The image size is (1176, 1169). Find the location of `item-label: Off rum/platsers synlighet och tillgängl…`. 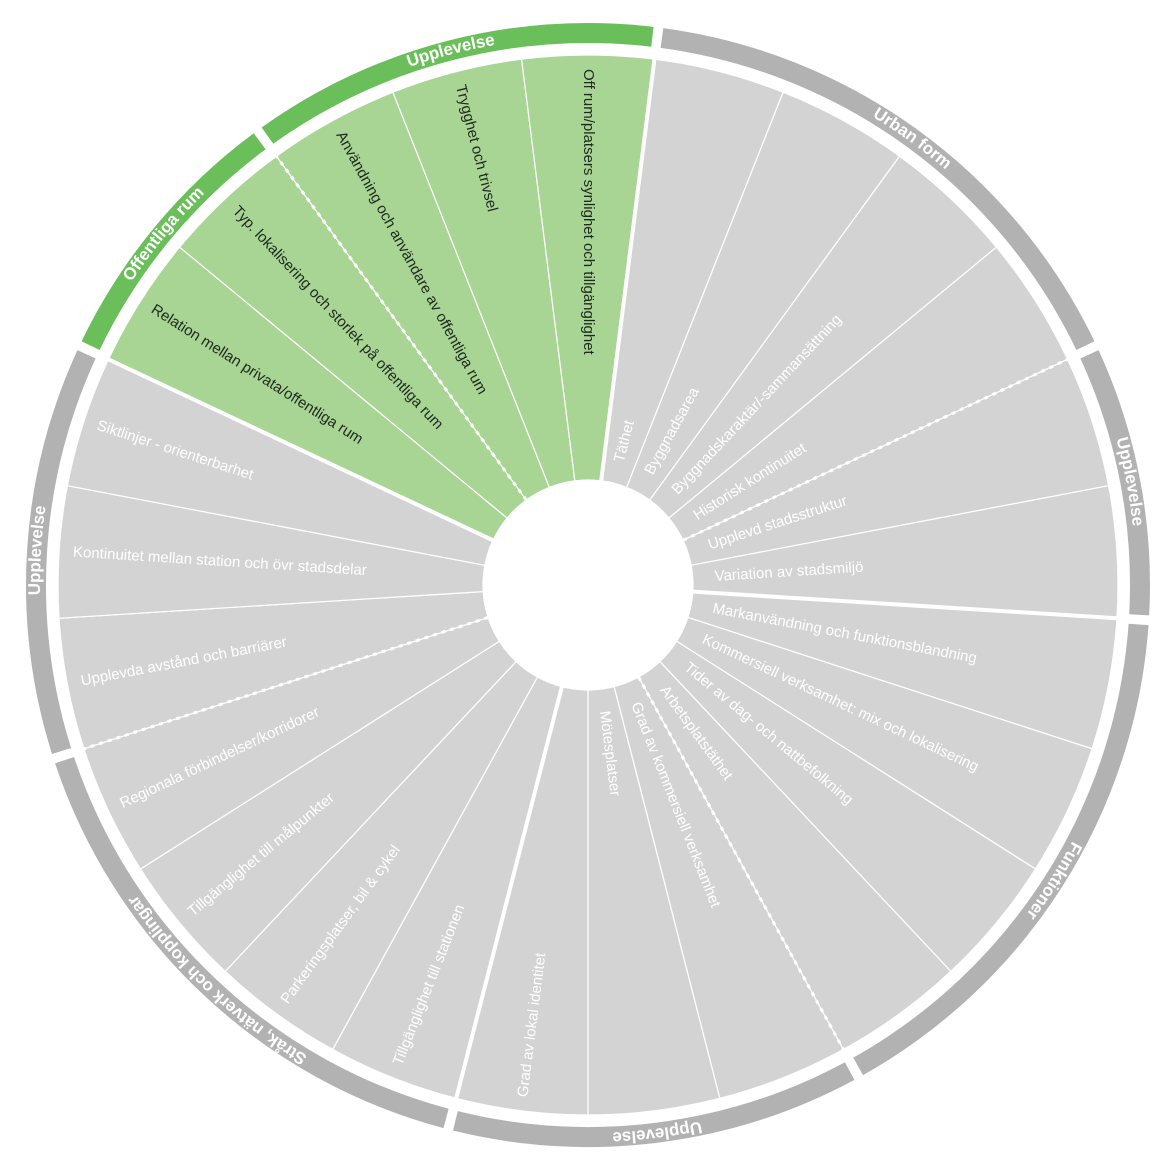

item-label: Off rum/platsers synlighet och tillgängl… is located at coordinates (588, 212).